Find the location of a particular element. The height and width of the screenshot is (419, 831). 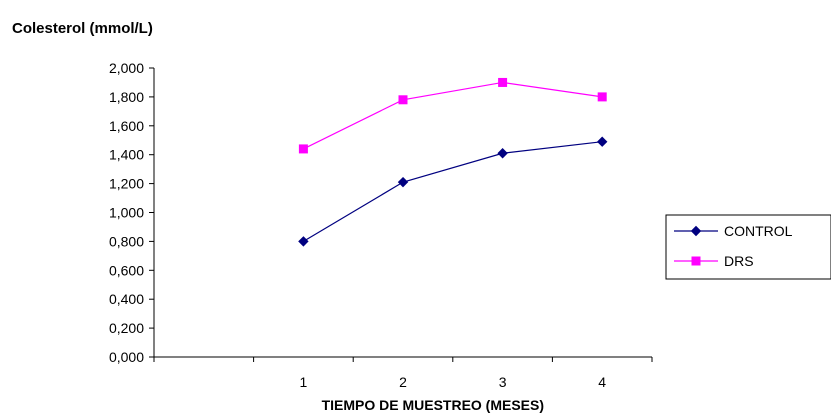

x-tick-label: 4 is located at coordinates (602, 382).